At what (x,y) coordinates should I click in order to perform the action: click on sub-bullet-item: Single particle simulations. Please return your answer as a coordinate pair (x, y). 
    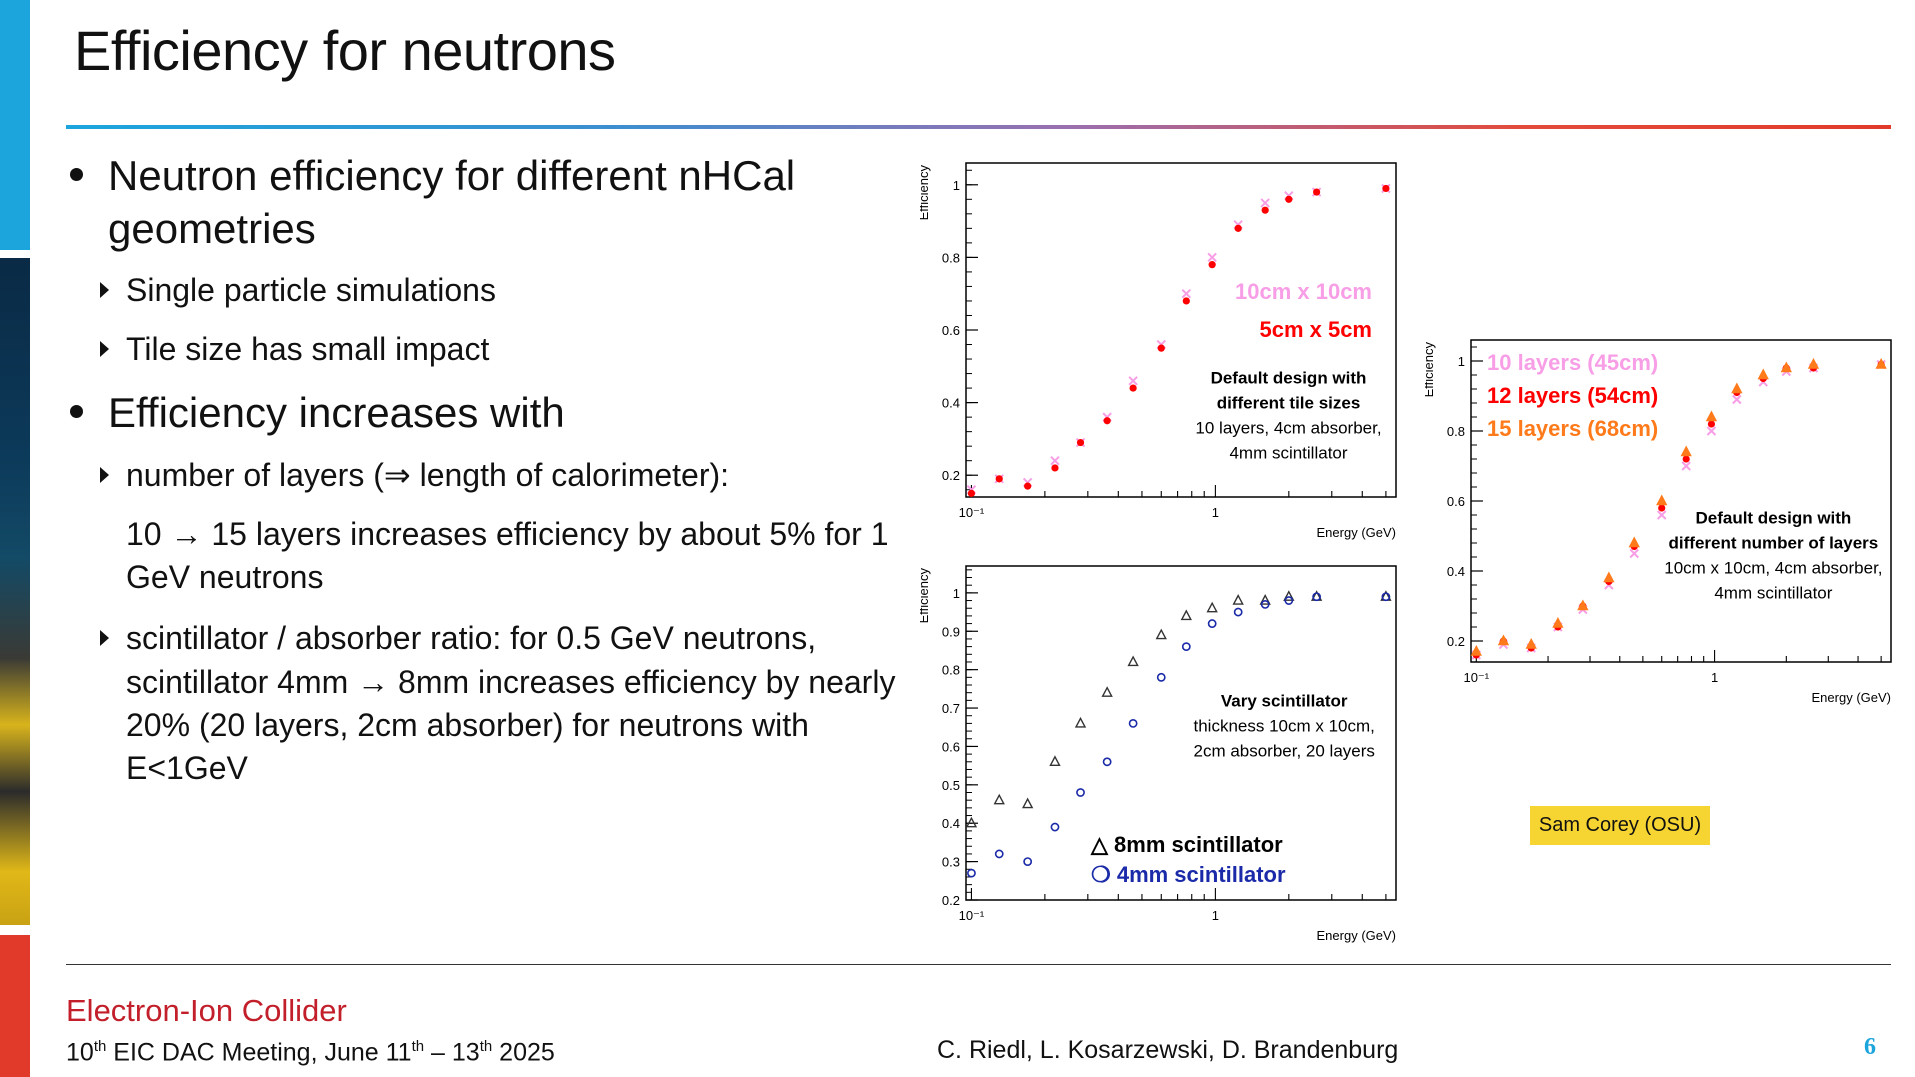
    Looking at the image, I should click on (490, 290).